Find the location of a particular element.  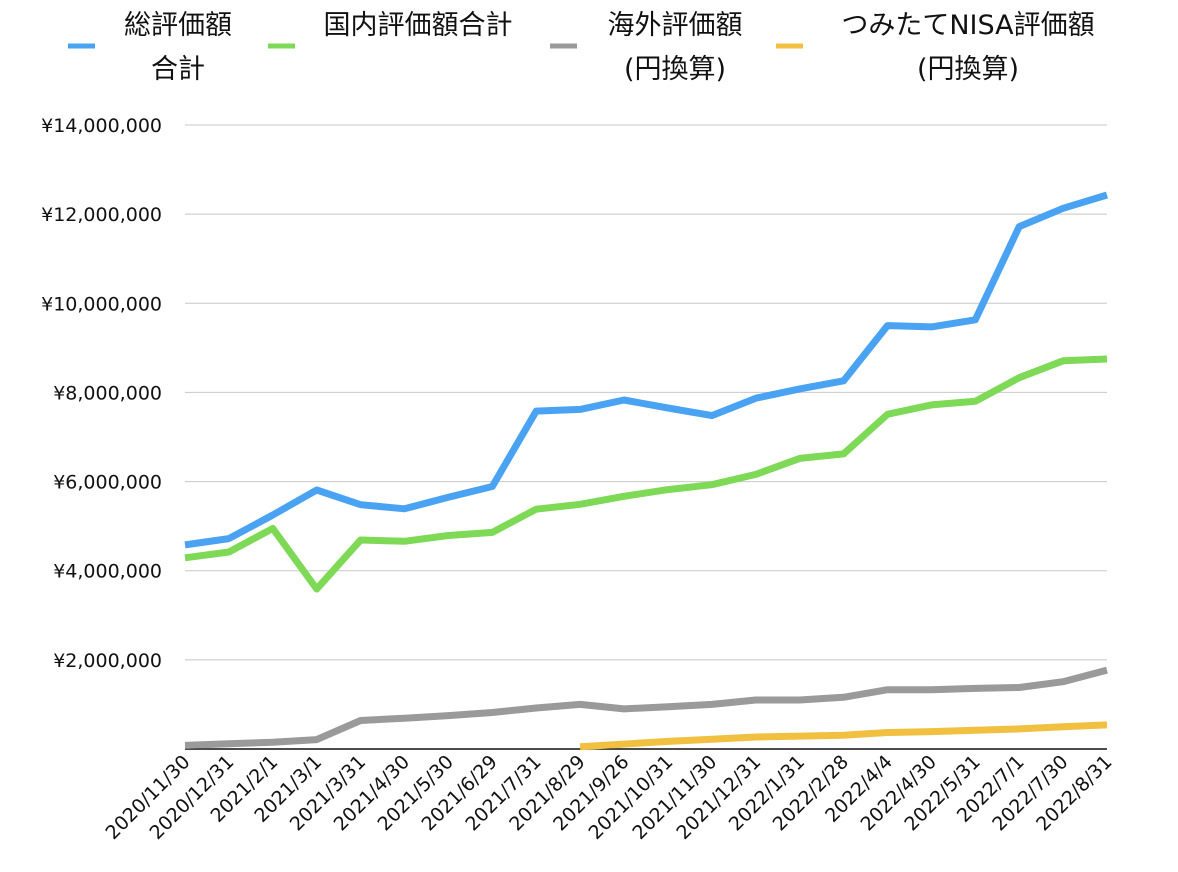

y-tick-label: ¥10,000,000 is located at coordinates (101, 304).